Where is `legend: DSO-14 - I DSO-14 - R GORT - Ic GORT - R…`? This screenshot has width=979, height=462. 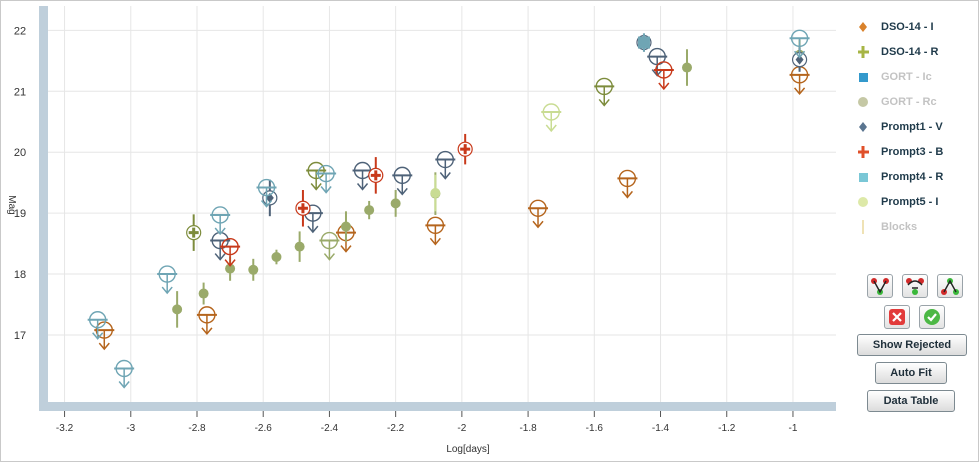 legend: DSO-14 - I DSO-14 - R GORT - Ic GORT - R… is located at coordinates (917, 126).